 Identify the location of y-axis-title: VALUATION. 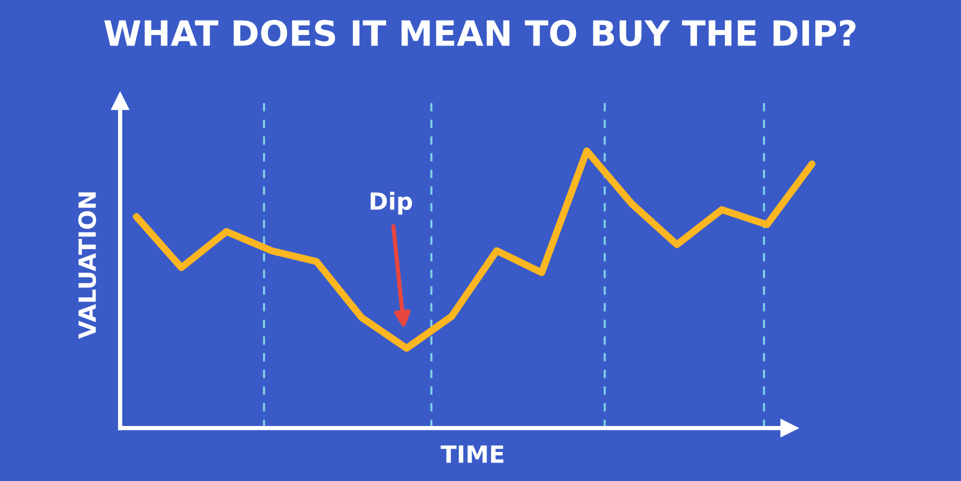
(87, 265).